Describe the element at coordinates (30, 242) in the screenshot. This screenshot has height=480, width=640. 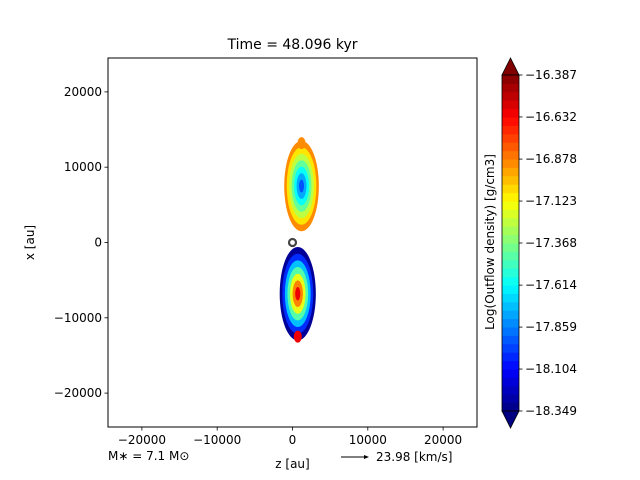
I see `y-axis-label: x [au]` at that location.